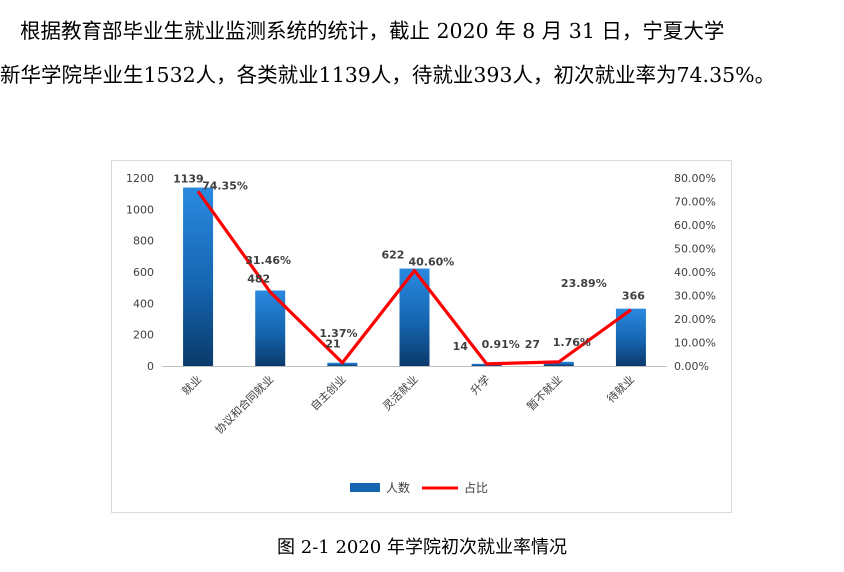  What do you see at coordinates (695, 343) in the screenshot?
I see `y-right-tick-label: 10.00%` at bounding box center [695, 343].